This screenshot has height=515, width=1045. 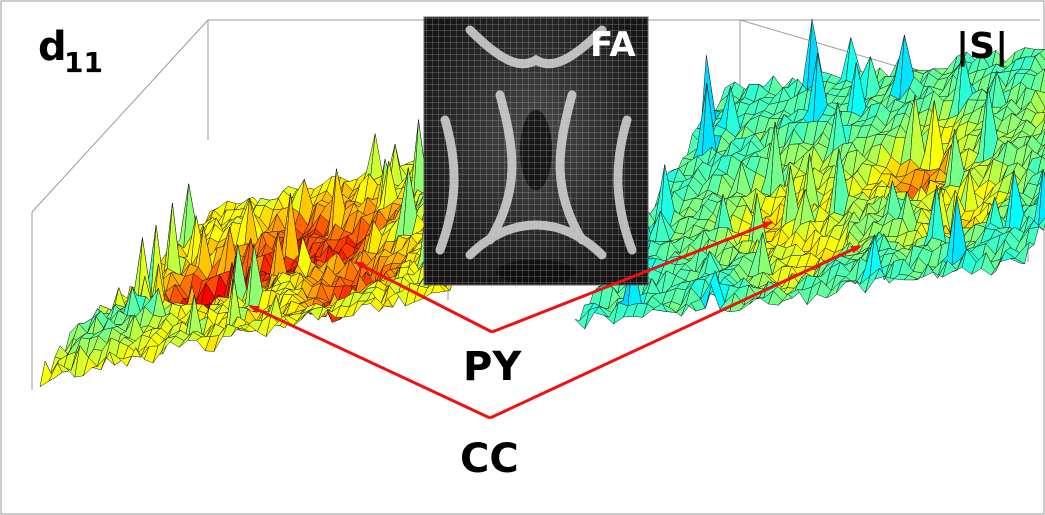 I want to click on cc-arrow-left, so click(x=370, y=362).